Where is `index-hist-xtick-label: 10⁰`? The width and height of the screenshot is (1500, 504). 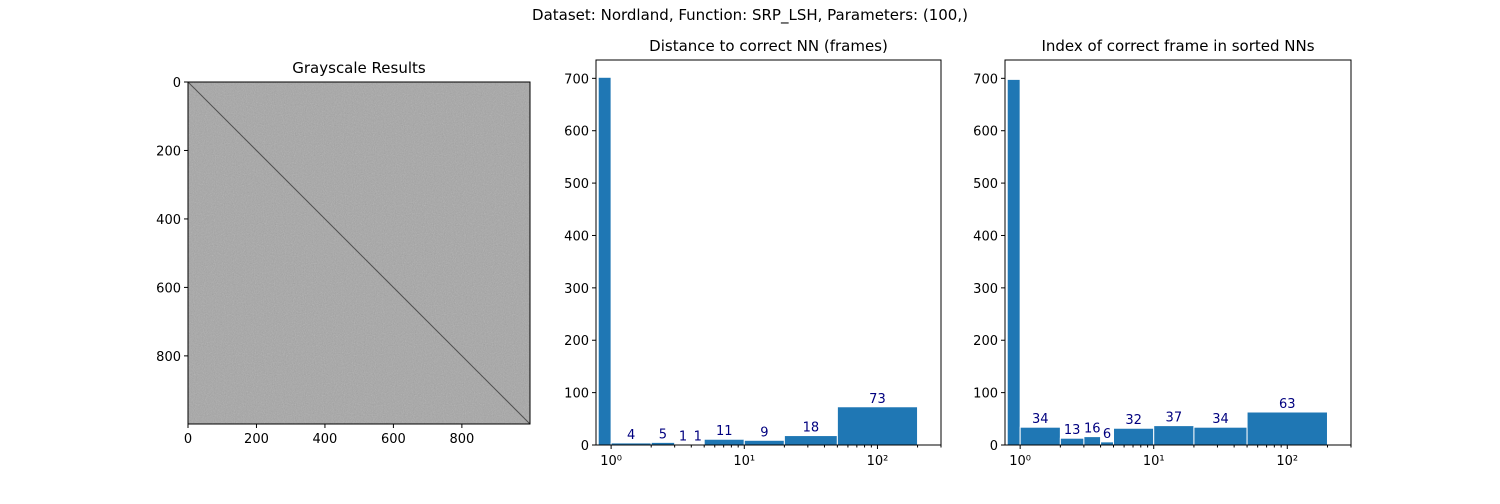
index-hist-xtick-label: 10⁰ is located at coordinates (1020, 461).